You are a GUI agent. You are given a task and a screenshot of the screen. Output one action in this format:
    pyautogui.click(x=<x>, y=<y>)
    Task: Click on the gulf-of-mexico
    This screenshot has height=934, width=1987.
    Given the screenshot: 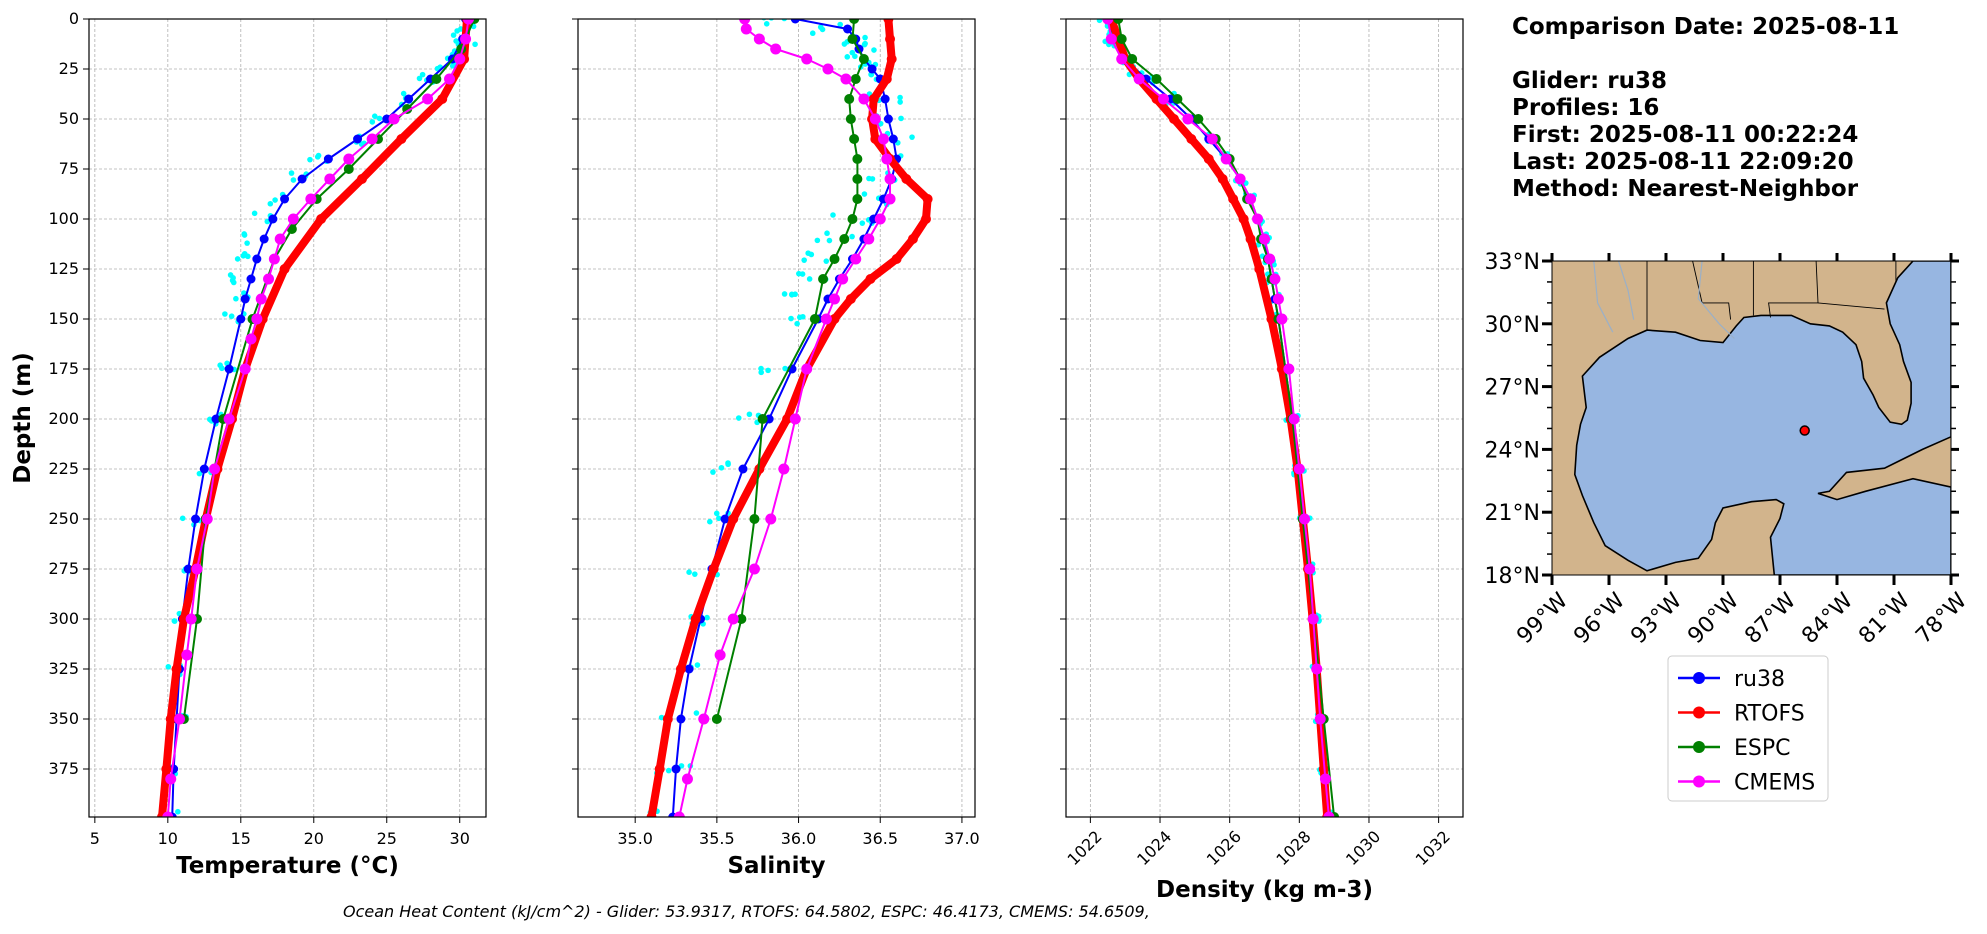 What is the action you would take?
    pyautogui.click(x=1762, y=418)
    